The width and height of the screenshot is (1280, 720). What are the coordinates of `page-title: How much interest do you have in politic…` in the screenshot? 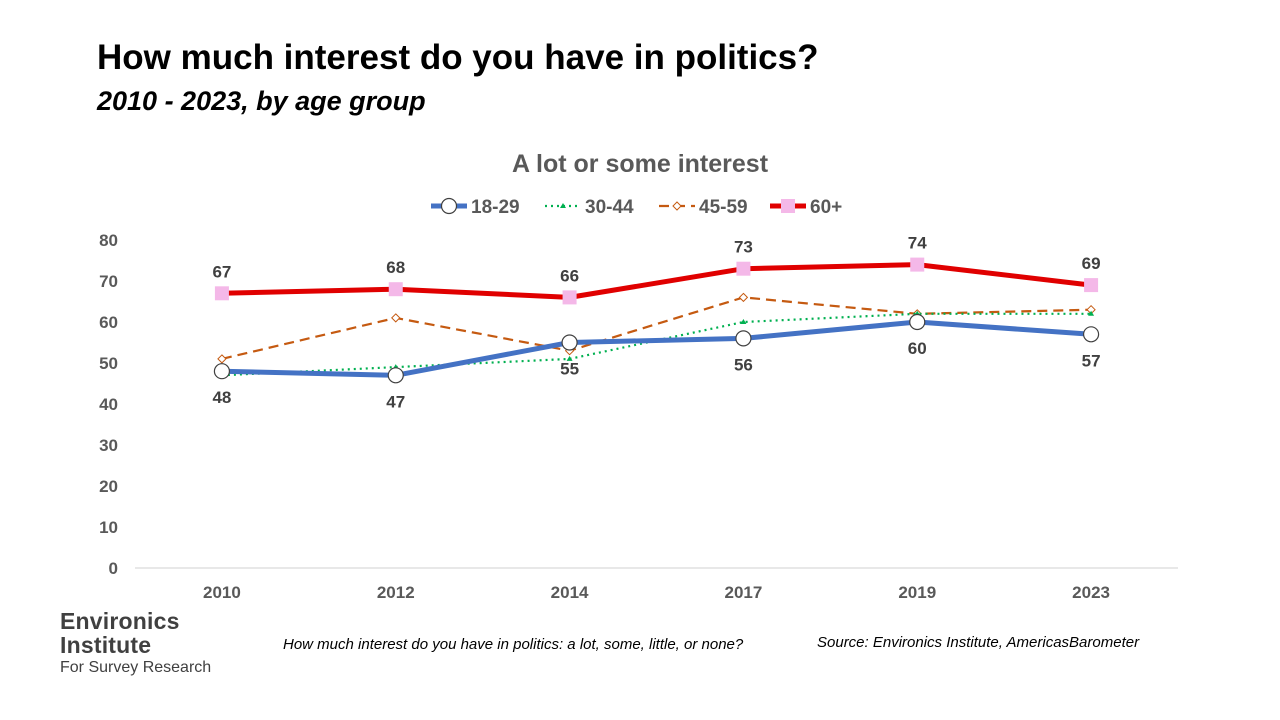 It's located at (458, 57).